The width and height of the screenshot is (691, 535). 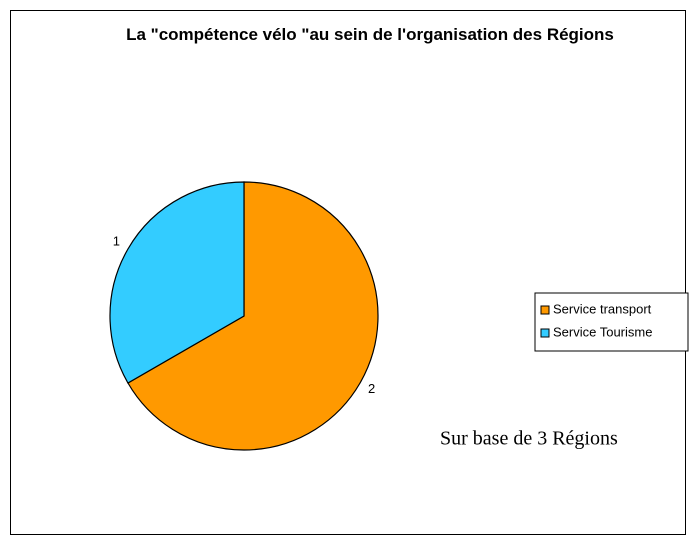 I want to click on pie-slice, so click(x=177, y=282).